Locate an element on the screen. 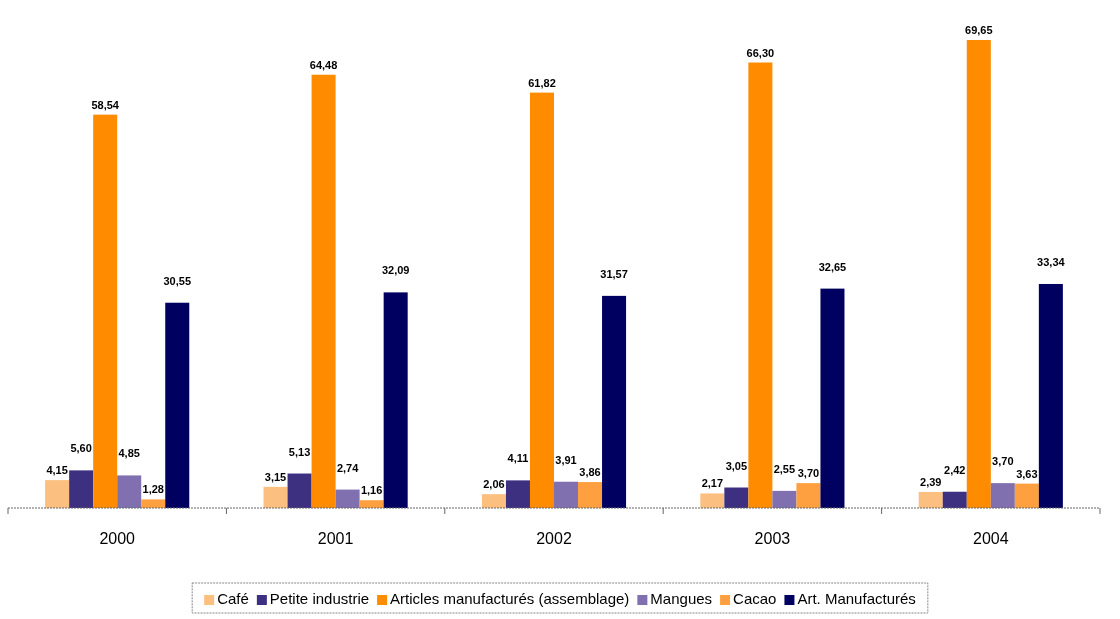 Image resolution: width=1120 pixels, height=619 pixels. x-tick-label: 2001 is located at coordinates (335, 538).